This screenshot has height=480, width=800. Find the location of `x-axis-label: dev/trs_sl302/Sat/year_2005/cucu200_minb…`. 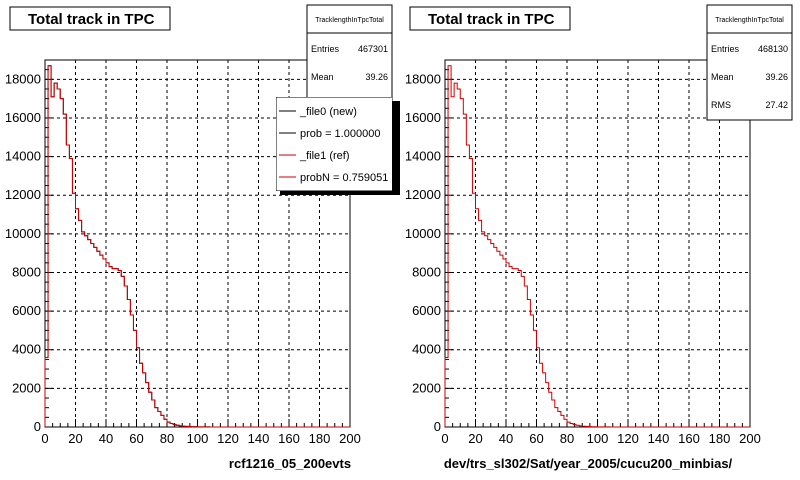

x-axis-label: dev/trs_sl302/Sat/year_2005/cucu200_minb… is located at coordinates (588, 463).